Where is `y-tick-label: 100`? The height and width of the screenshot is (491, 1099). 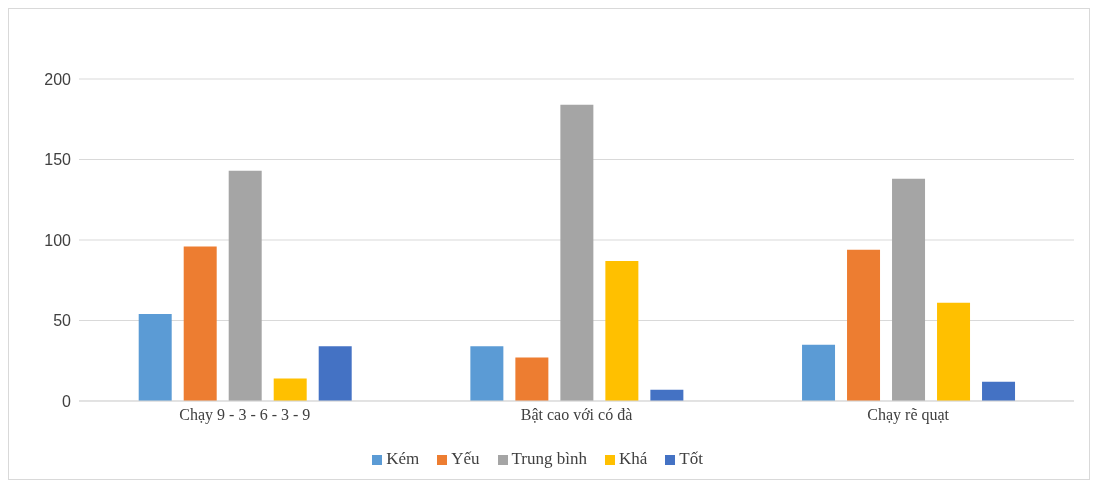 y-tick-label: 100 is located at coordinates (58, 240).